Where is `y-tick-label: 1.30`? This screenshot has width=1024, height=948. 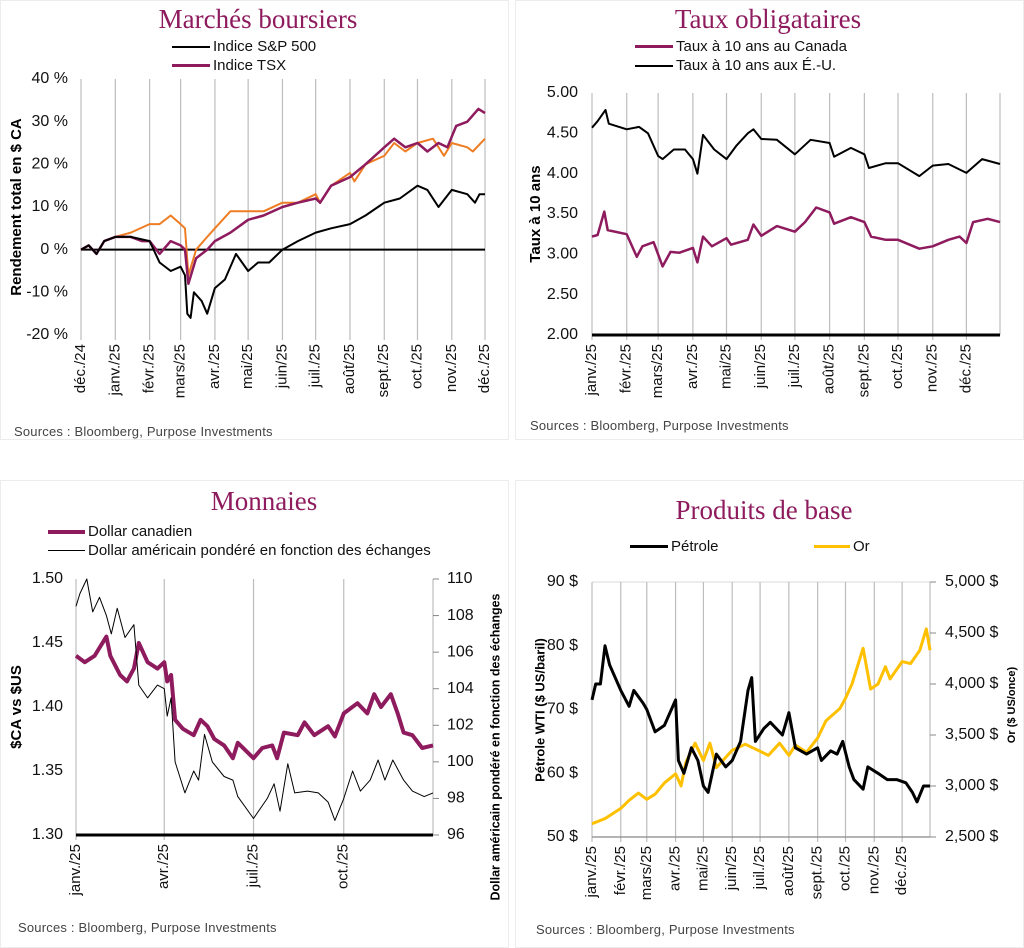
y-tick-label: 1.30 is located at coordinates (47, 834).